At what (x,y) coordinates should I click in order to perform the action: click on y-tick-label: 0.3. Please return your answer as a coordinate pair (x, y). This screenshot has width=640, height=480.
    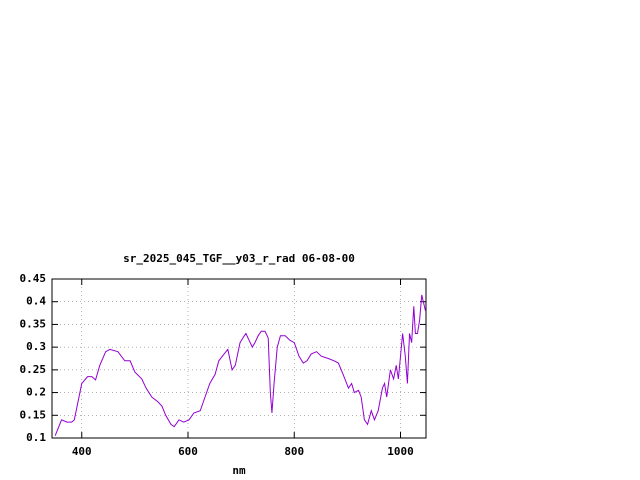
    Looking at the image, I should click on (36, 346).